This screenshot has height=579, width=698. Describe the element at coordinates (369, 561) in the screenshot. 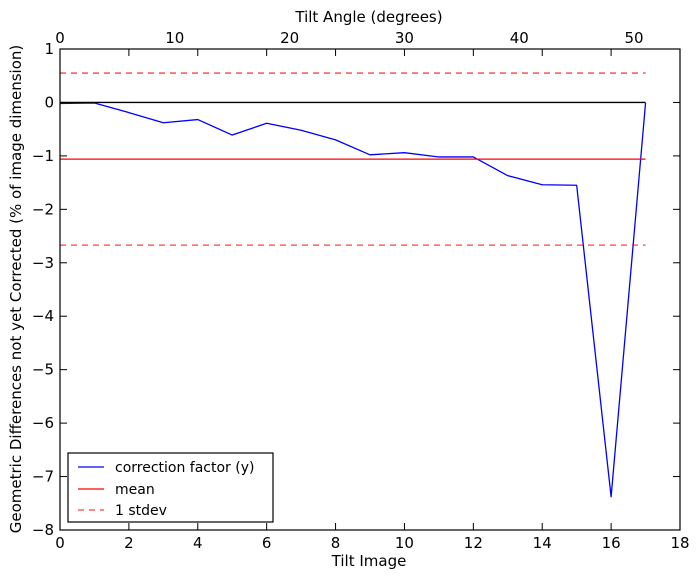

I see `x-axis-title: Tilt Image` at that location.